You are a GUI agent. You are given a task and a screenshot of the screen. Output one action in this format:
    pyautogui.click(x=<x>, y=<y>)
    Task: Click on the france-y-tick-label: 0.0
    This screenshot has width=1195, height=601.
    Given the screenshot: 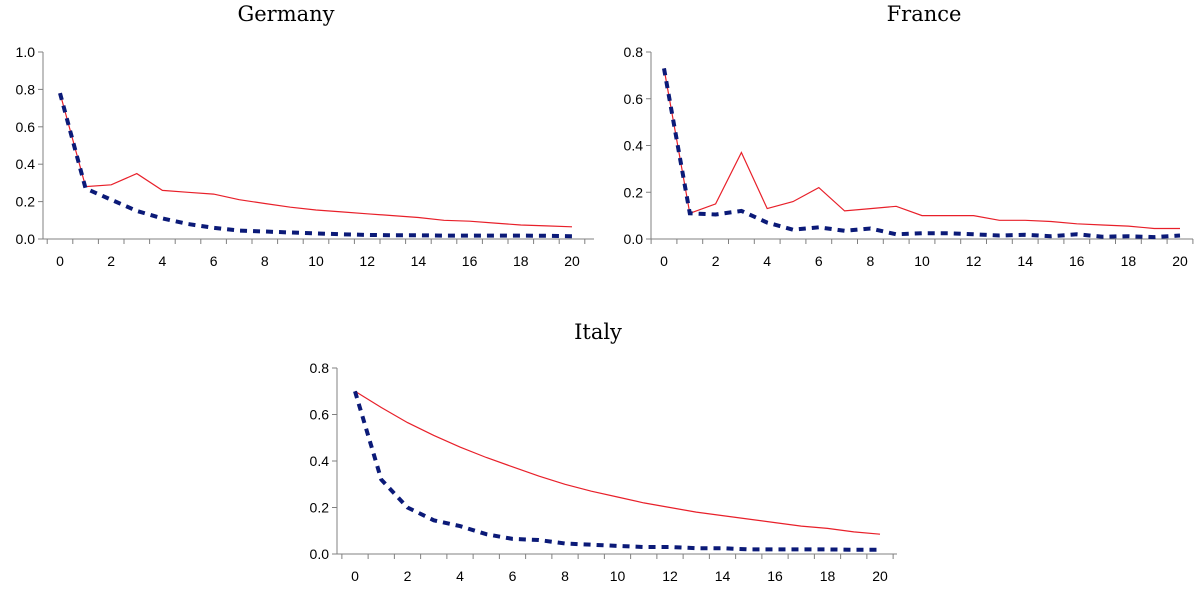 What is the action you would take?
    pyautogui.click(x=634, y=239)
    